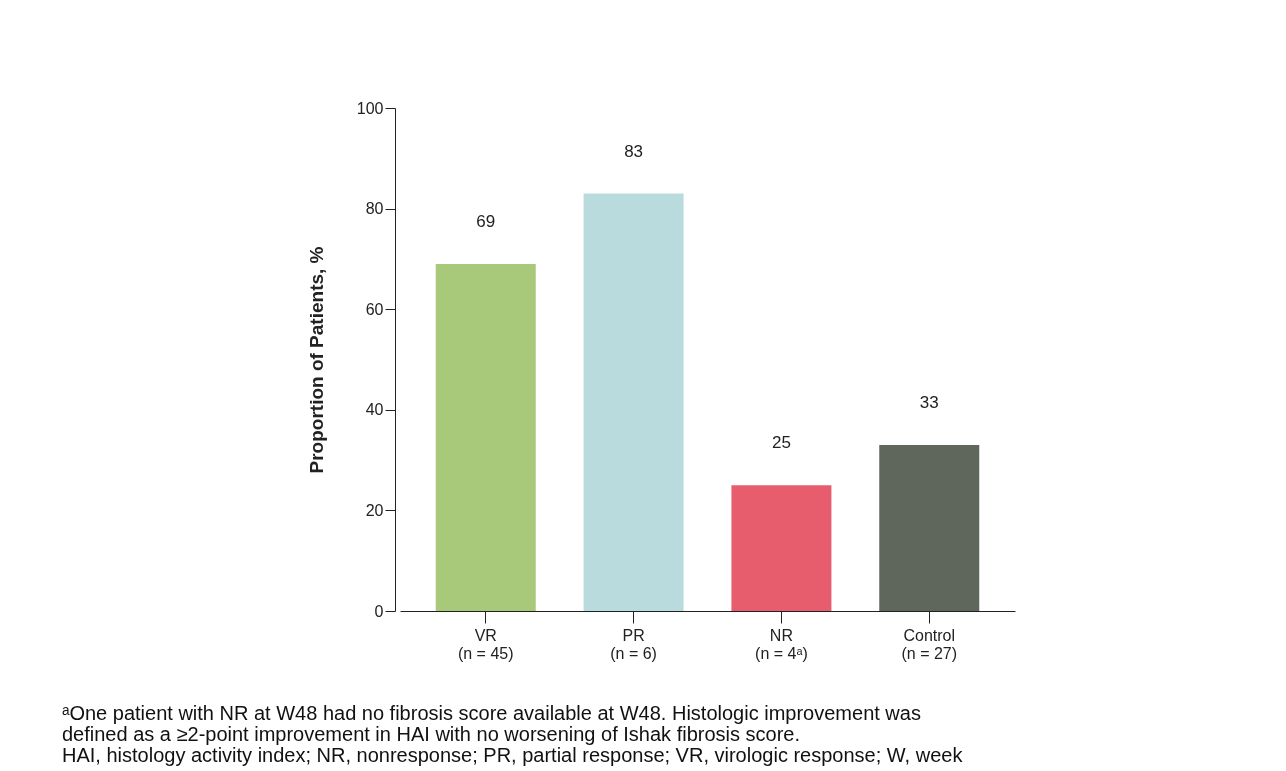  Describe the element at coordinates (491, 713) in the screenshot. I see `text: ᵃOne patient with NR at W48 had no fibrosis score available at W48. Histologic improvement was` at that location.